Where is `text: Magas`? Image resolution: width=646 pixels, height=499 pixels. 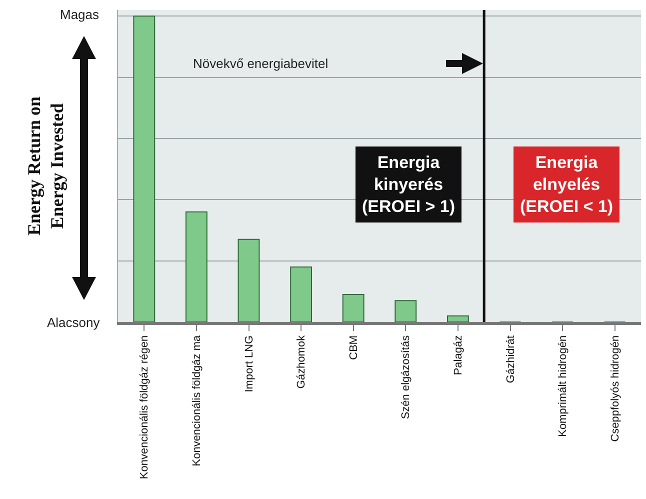 text: Magas is located at coordinates (80, 14).